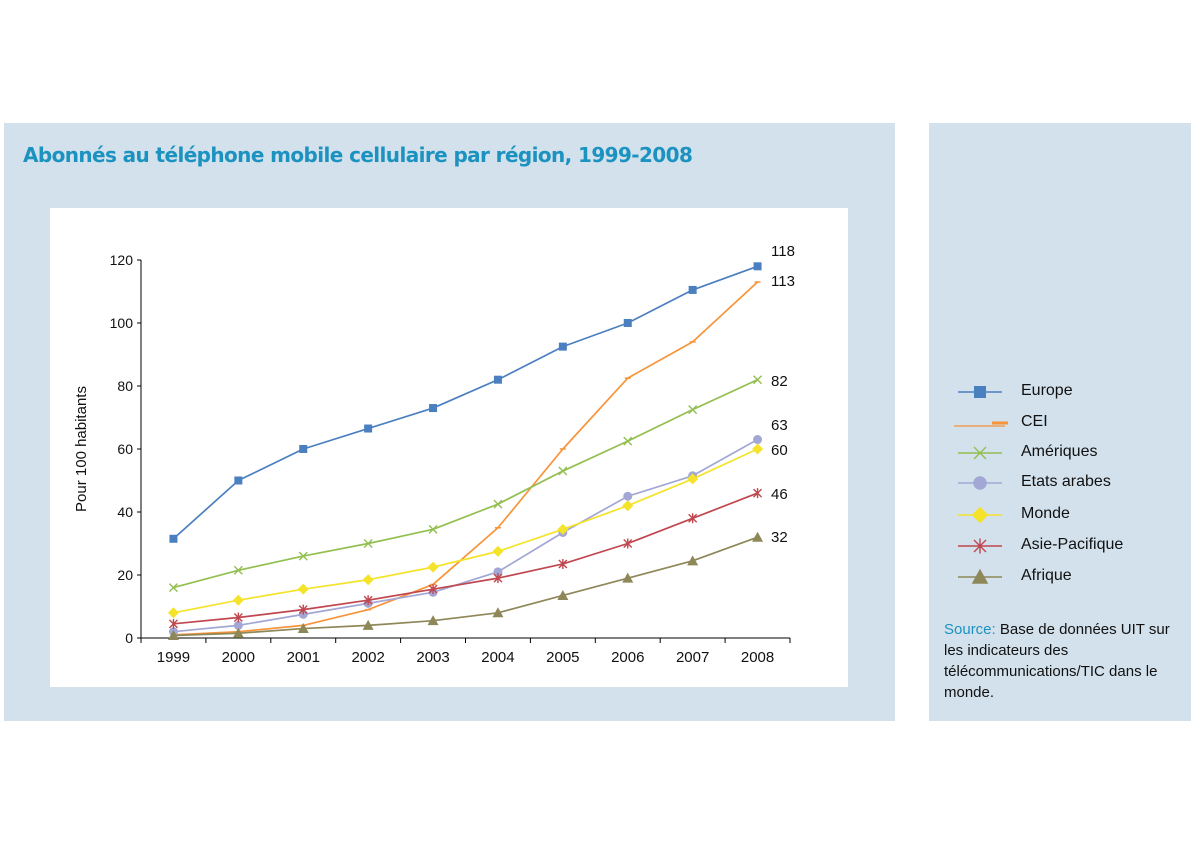 This screenshot has height=842, width=1191. I want to click on legend-label: Amériques, so click(1059, 451).